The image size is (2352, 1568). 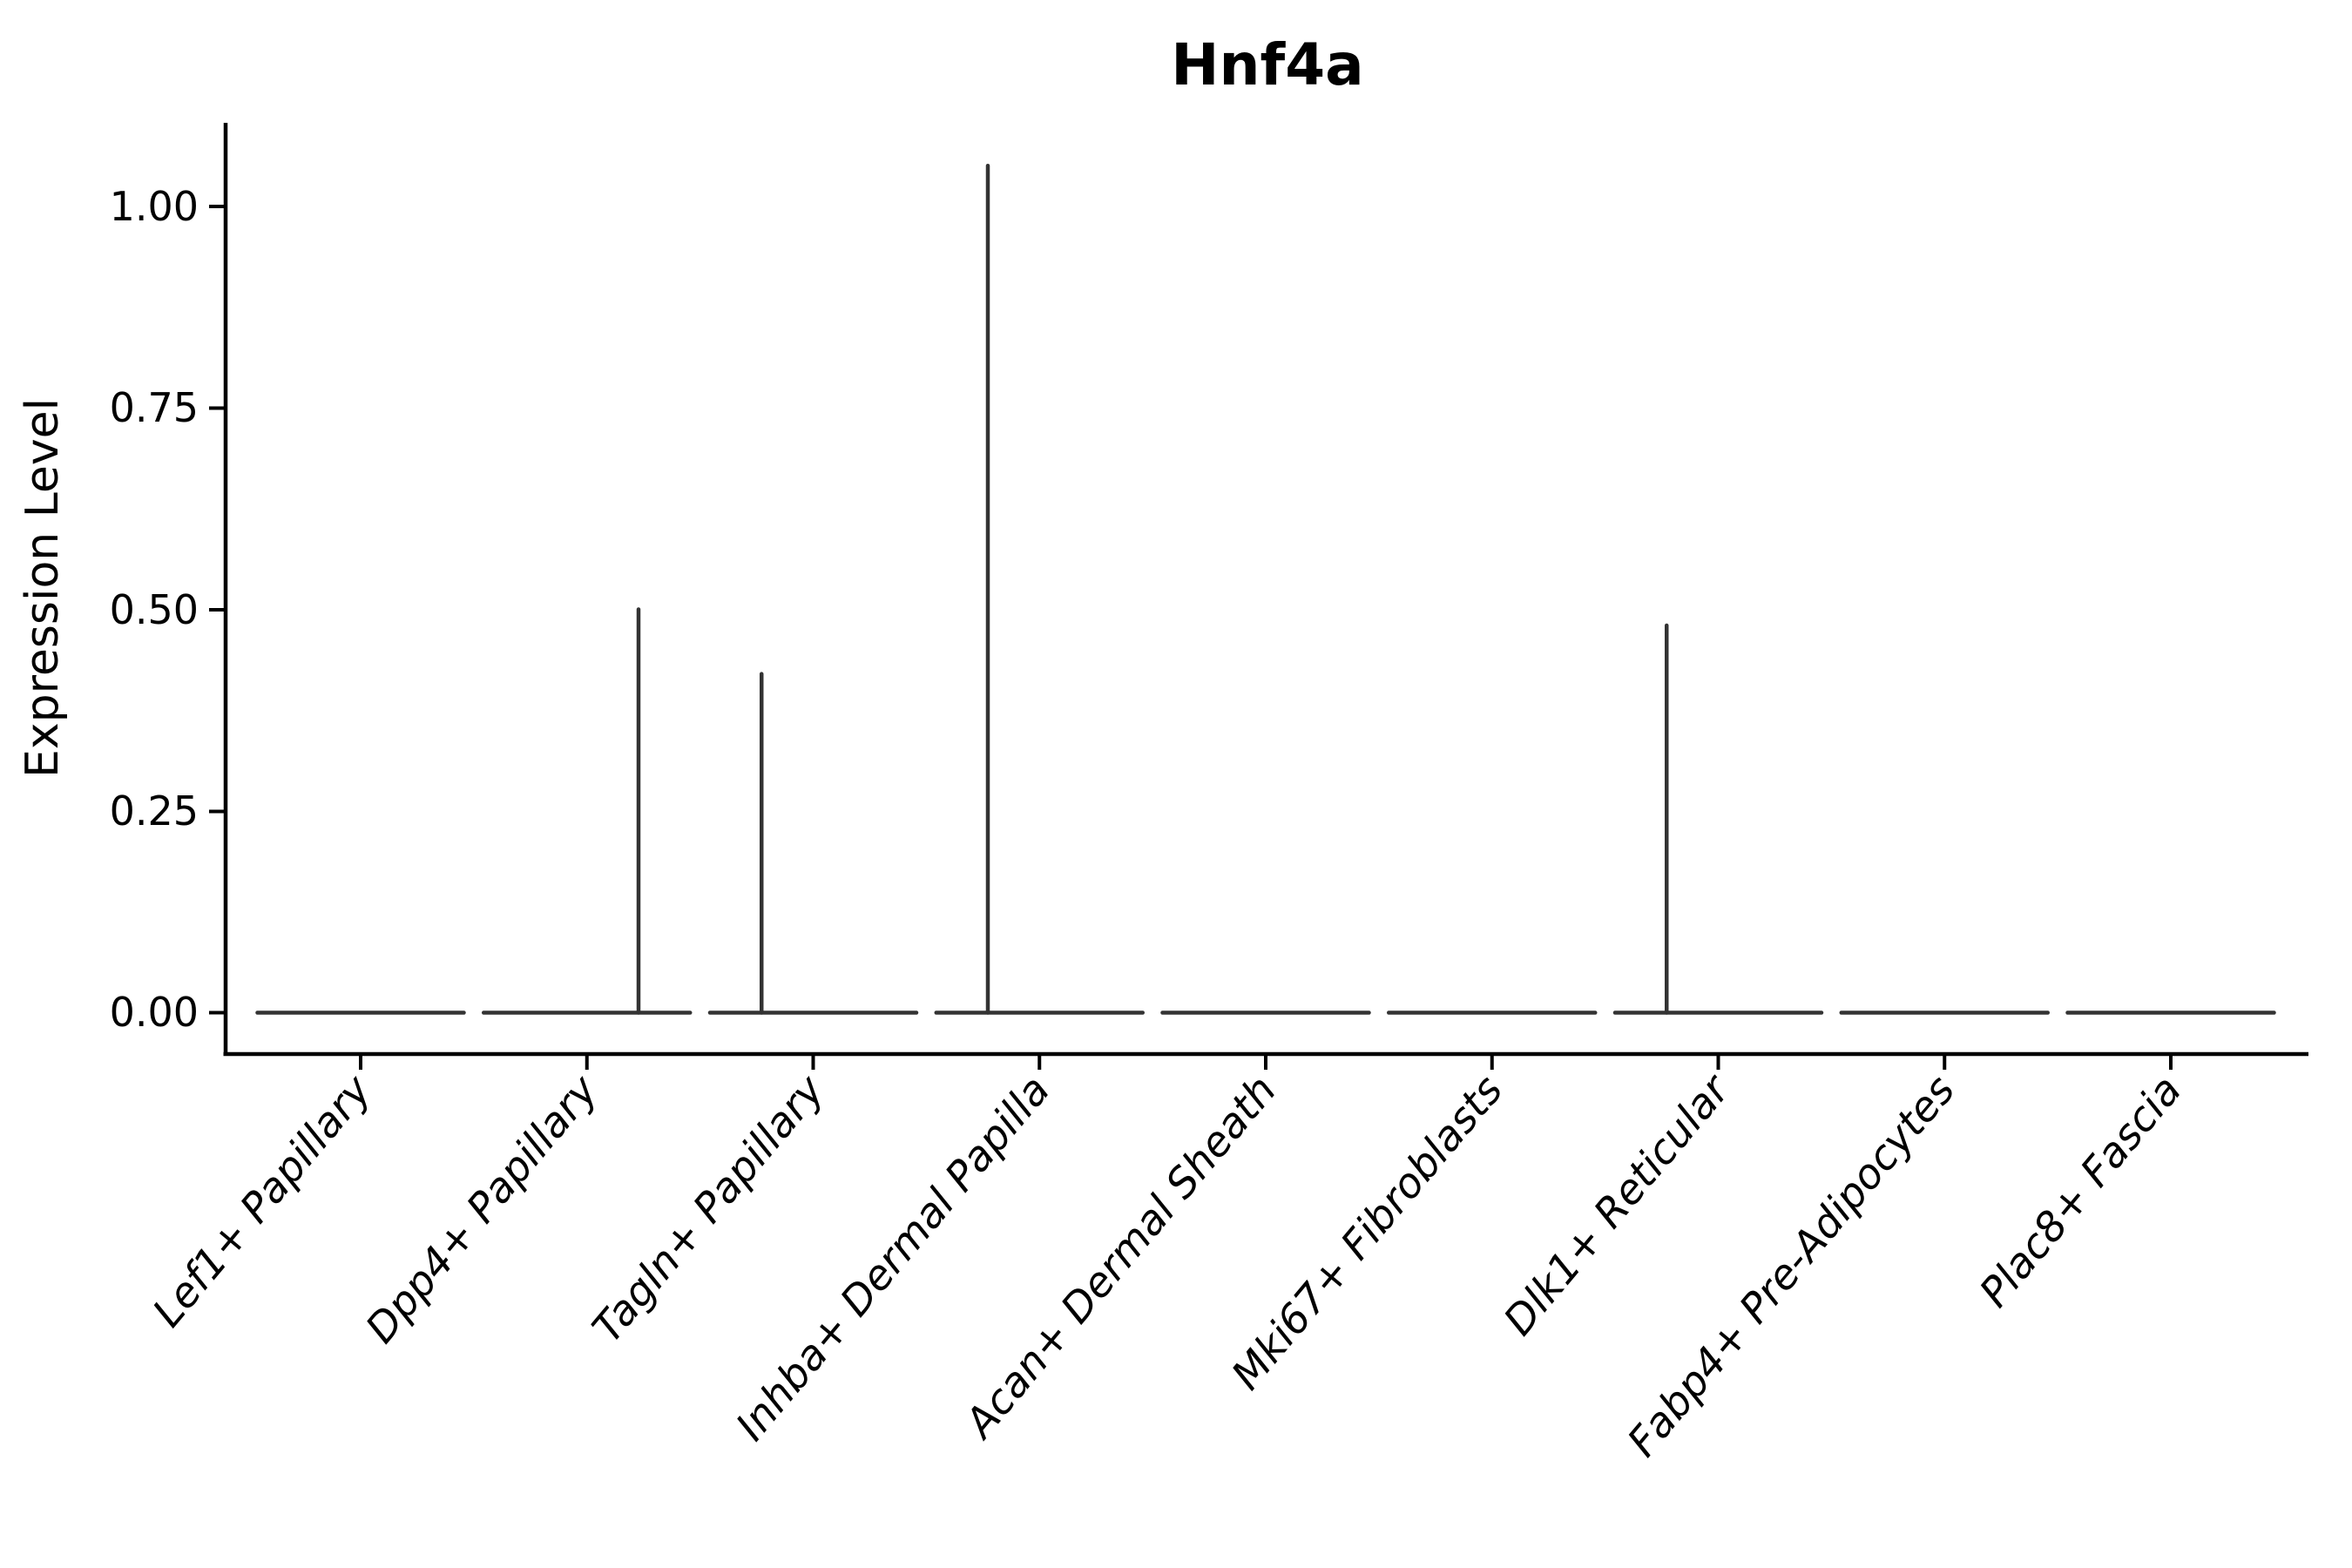 What do you see at coordinates (1617, 1204) in the screenshot?
I see `xcat-label-dlk1-reticular: Dlk1+ Reticular` at bounding box center [1617, 1204].